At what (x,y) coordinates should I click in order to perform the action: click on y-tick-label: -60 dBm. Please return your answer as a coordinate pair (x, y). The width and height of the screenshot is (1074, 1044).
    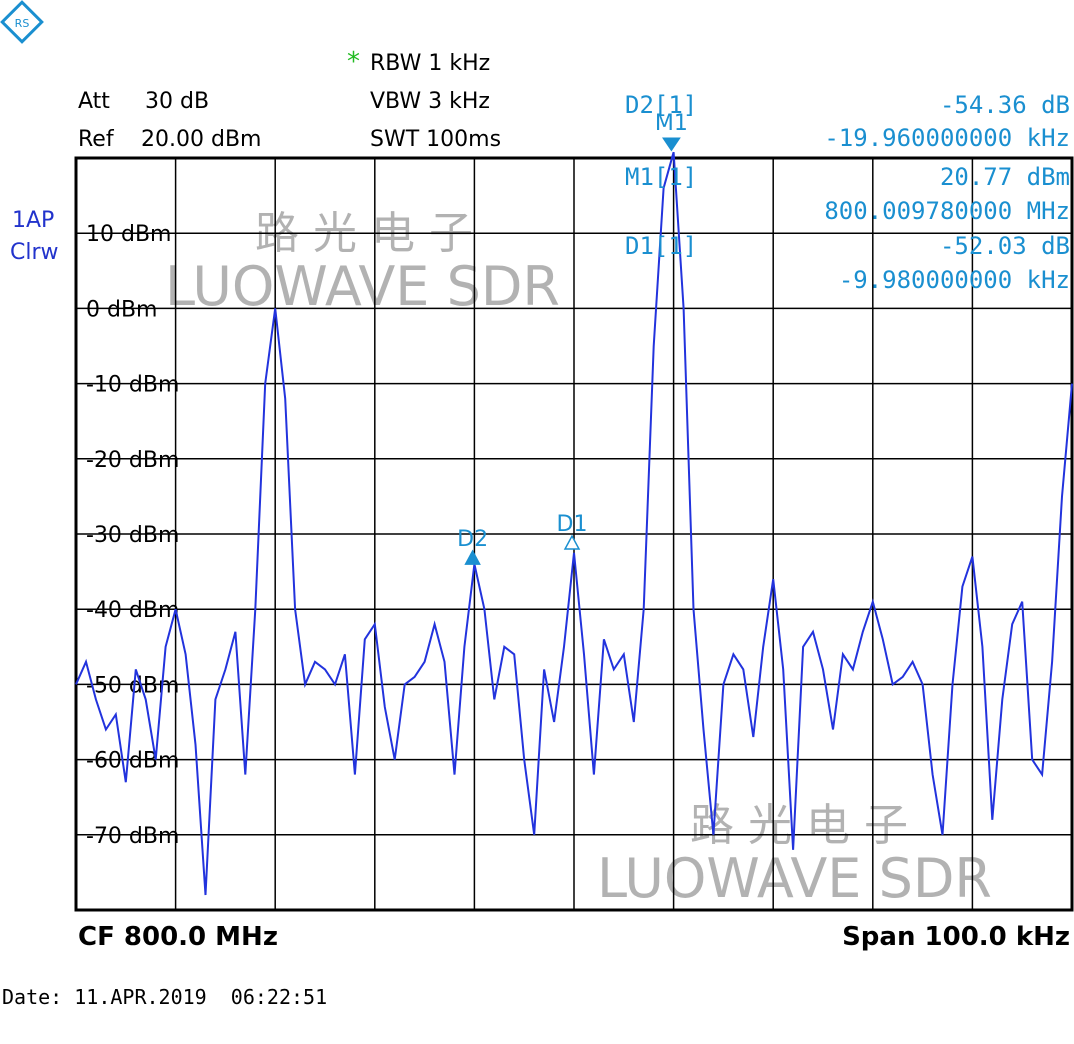
    Looking at the image, I should click on (132, 761).